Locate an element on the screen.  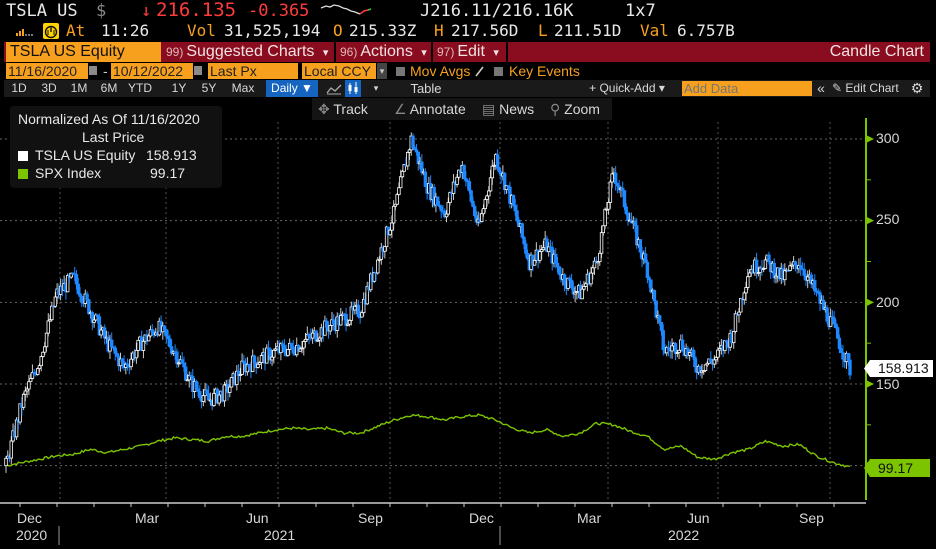
y-tick-150: 150 is located at coordinates (888, 384).